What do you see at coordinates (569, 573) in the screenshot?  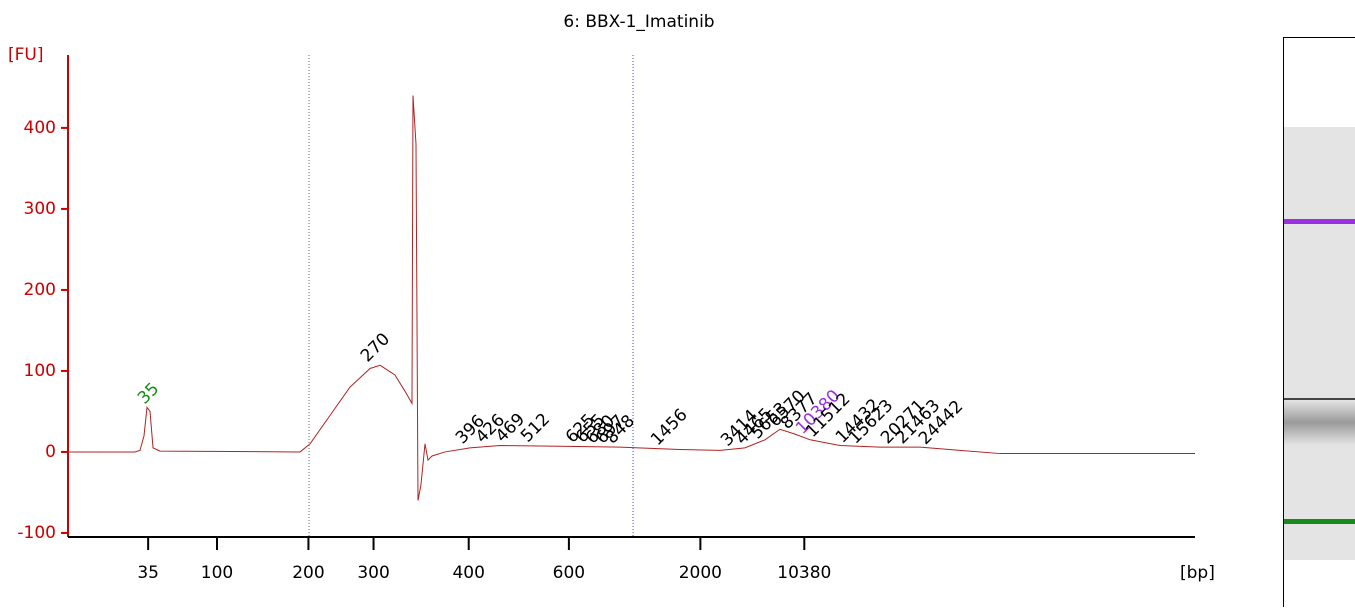 I see `x-tick-label: 600` at bounding box center [569, 573].